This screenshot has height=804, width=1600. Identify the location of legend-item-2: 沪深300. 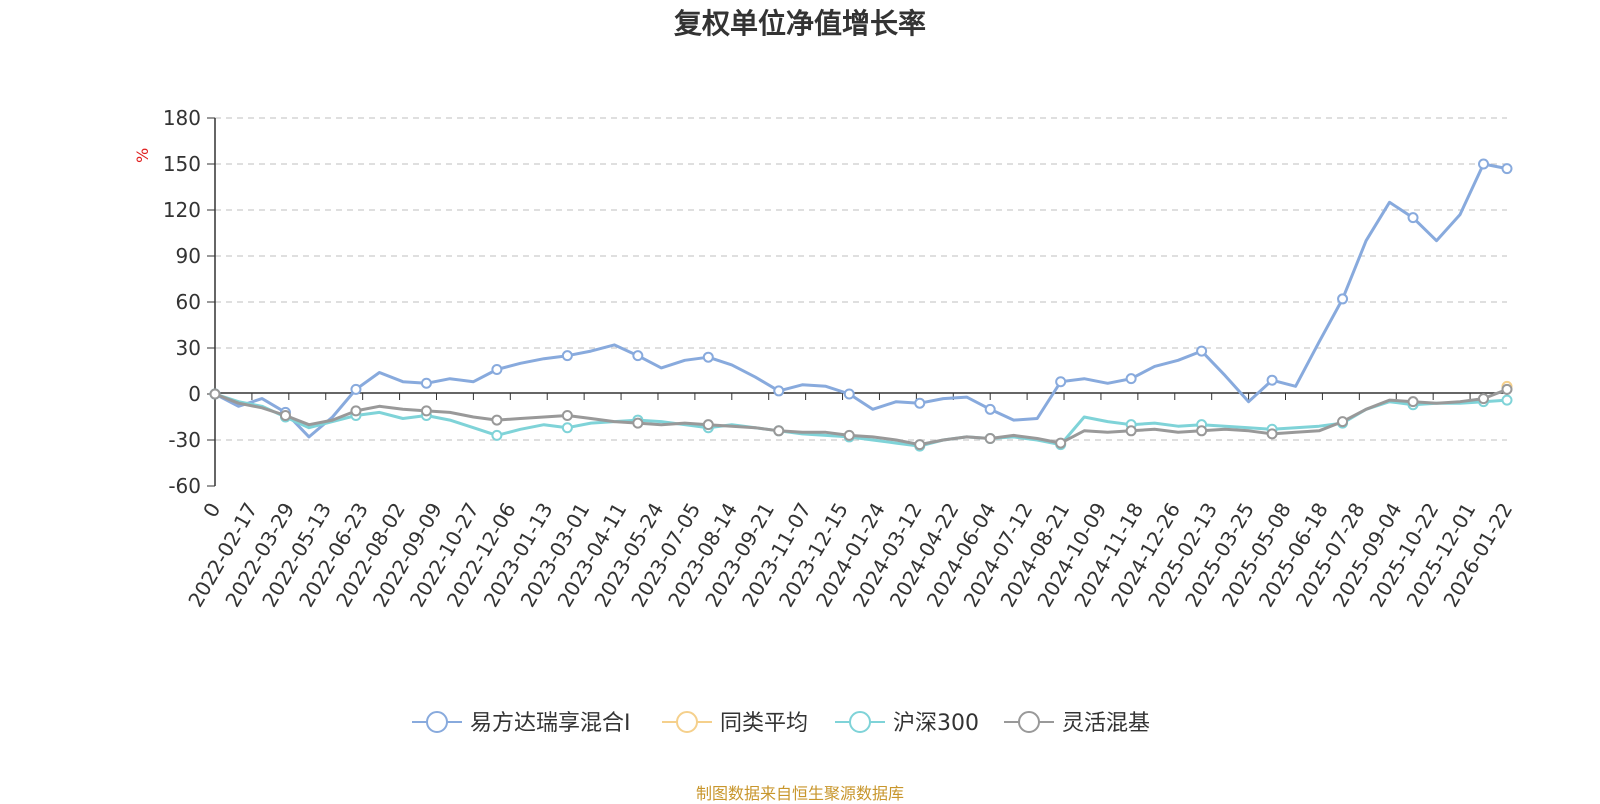
(907, 723).